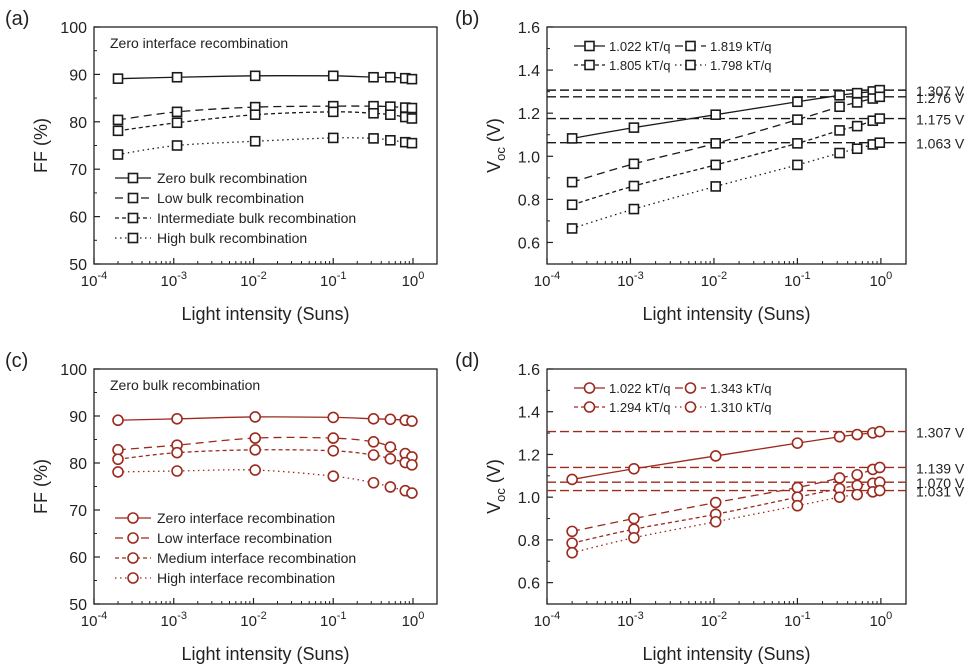  Describe the element at coordinates (17, 19) in the screenshot. I see `panel-label: (a)` at that location.